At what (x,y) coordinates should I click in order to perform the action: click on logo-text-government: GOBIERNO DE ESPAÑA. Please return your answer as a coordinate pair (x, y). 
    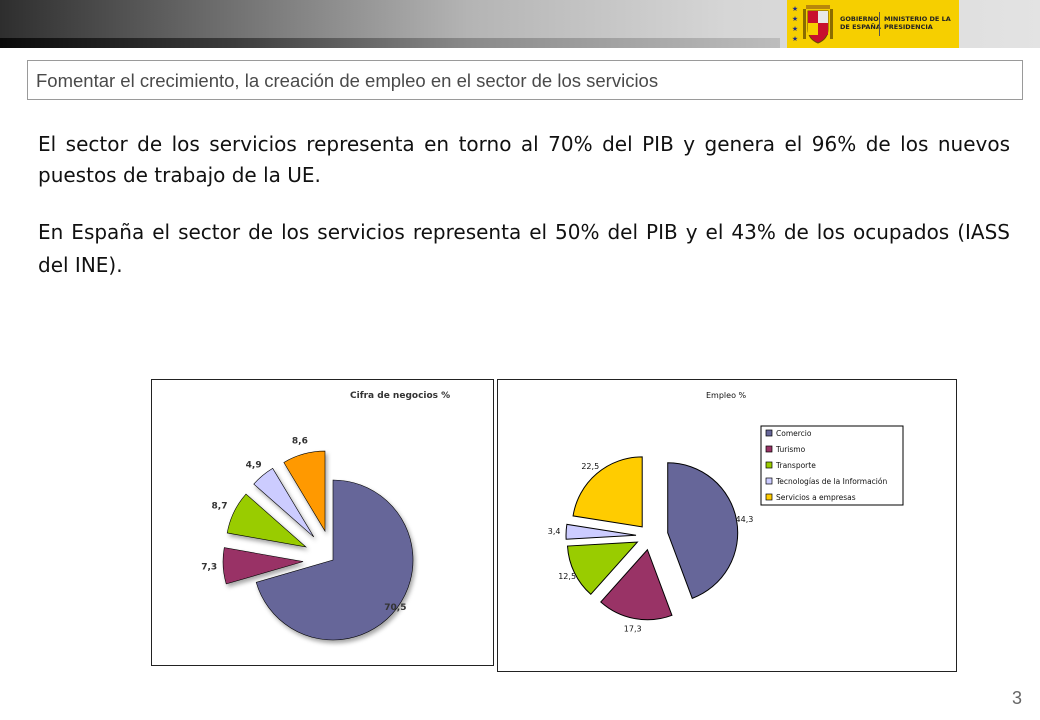
    Looking at the image, I should click on (860, 23).